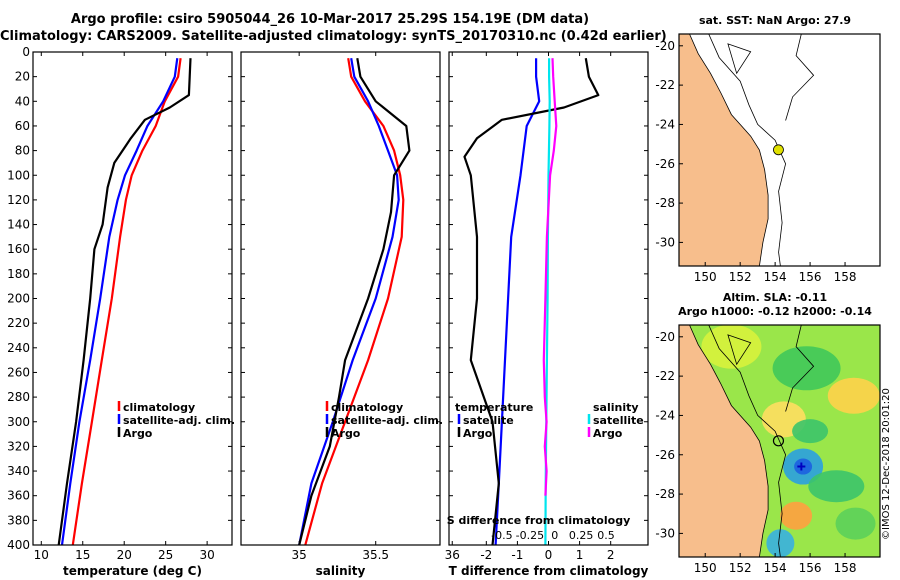 The image size is (900, 580). Describe the element at coordinates (665, 85) in the screenshot. I see `sst_map-ytick-label: -22` at that location.